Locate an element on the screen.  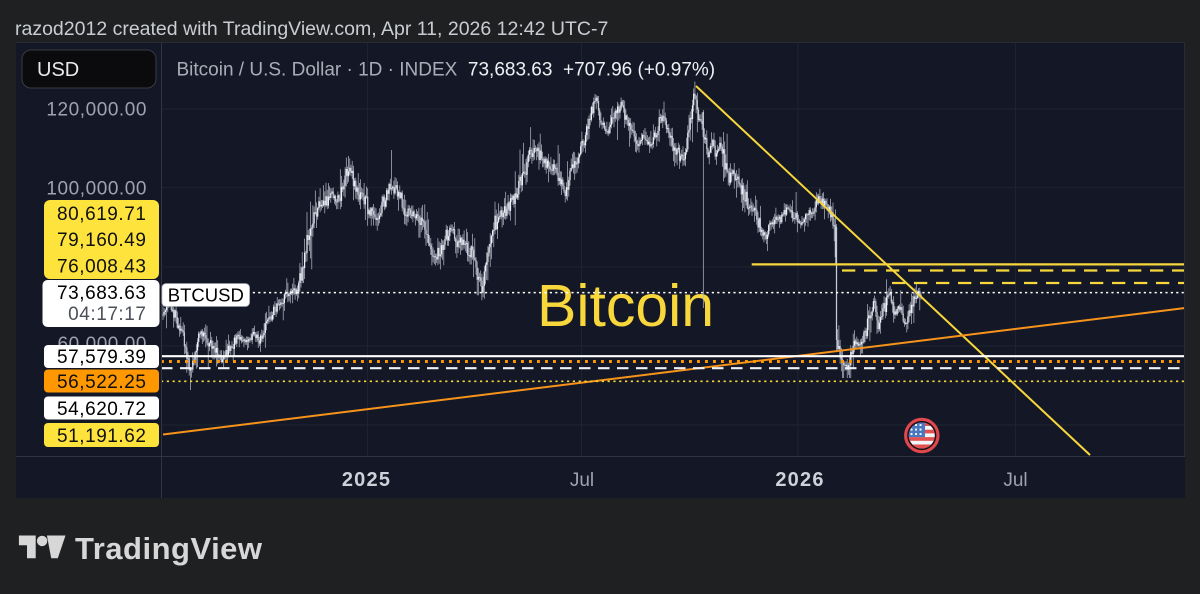
svg-text: 100,000.00 is located at coordinates (96, 189).